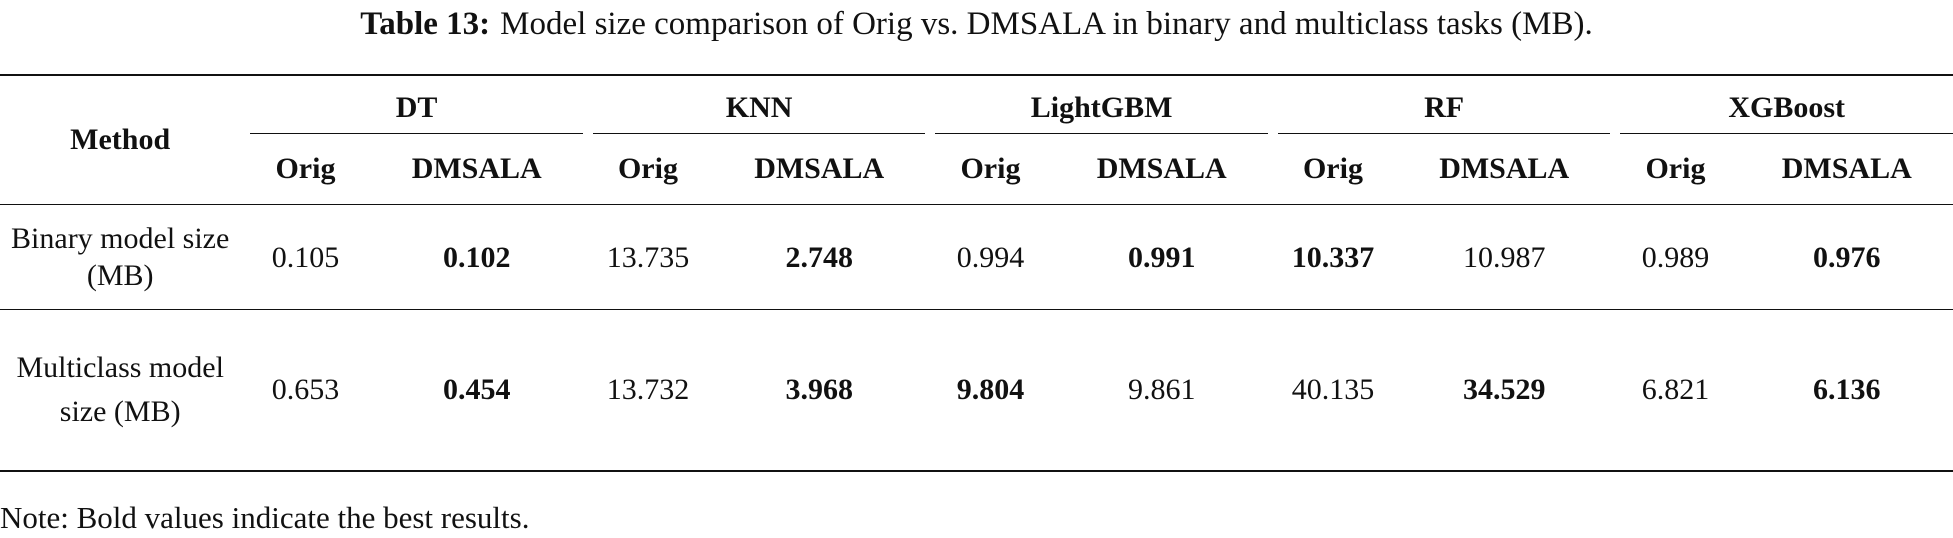 This screenshot has height=538, width=1953. I want to click on cell: 0.989, so click(1675, 257).